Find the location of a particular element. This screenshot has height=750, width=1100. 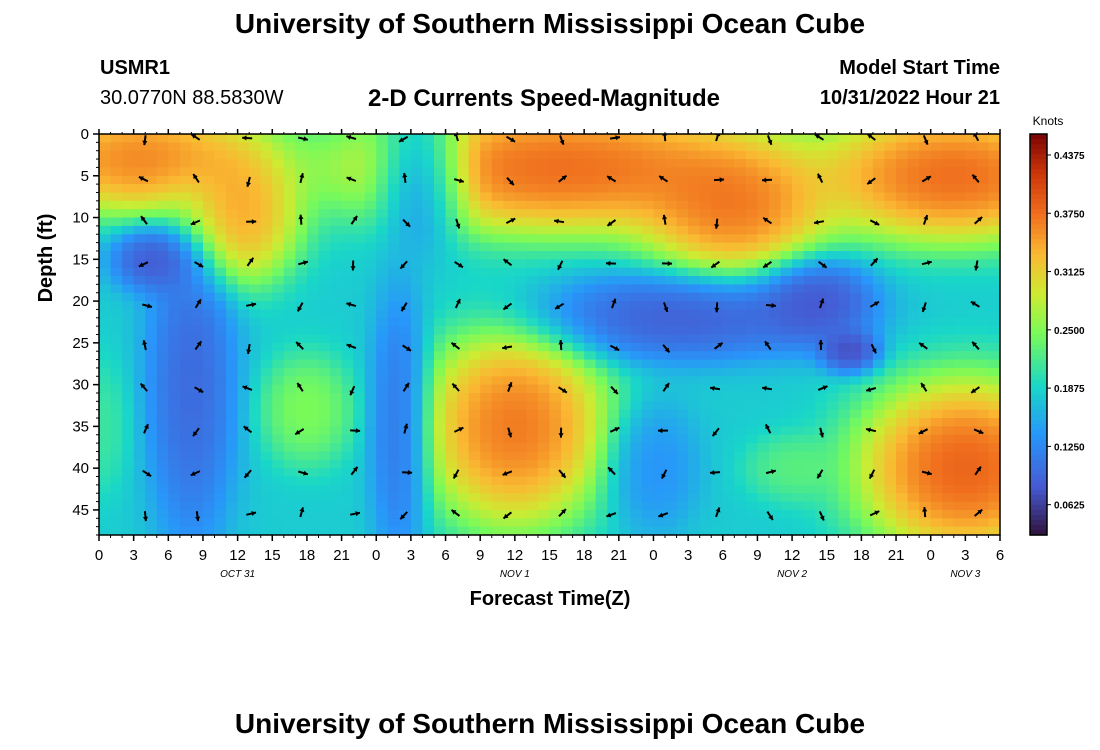

station-id: USMR1 is located at coordinates (135, 68).